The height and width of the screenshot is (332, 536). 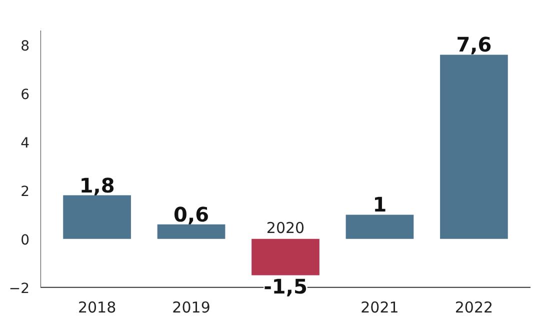 I want to click on y-tick-label: −2, so click(x=19, y=288).